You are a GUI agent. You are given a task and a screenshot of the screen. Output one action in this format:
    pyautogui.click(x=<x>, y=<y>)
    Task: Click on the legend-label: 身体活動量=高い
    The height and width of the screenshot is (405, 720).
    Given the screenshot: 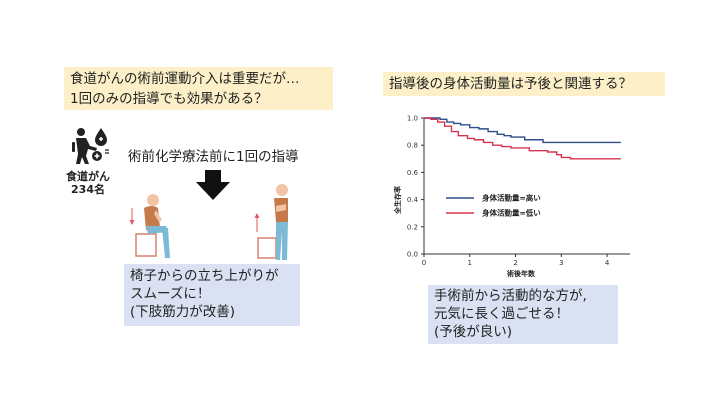 What is the action you would take?
    pyautogui.click(x=511, y=198)
    